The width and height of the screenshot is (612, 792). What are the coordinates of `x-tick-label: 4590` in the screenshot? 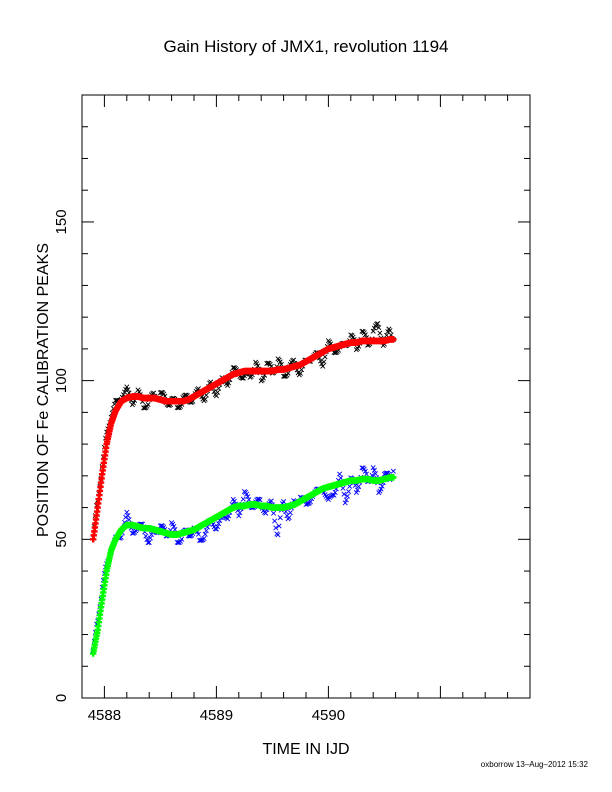 It's located at (328, 715).